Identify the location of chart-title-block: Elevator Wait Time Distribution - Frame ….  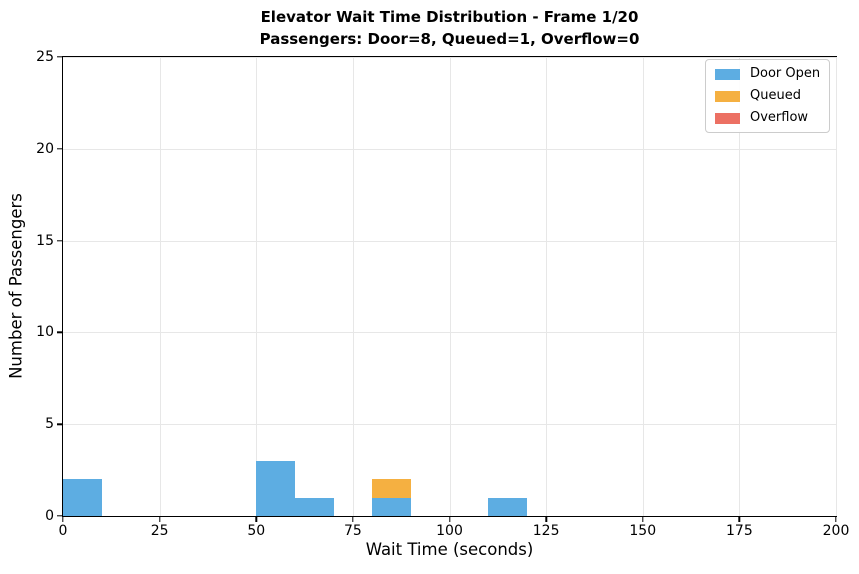
(449, 28).